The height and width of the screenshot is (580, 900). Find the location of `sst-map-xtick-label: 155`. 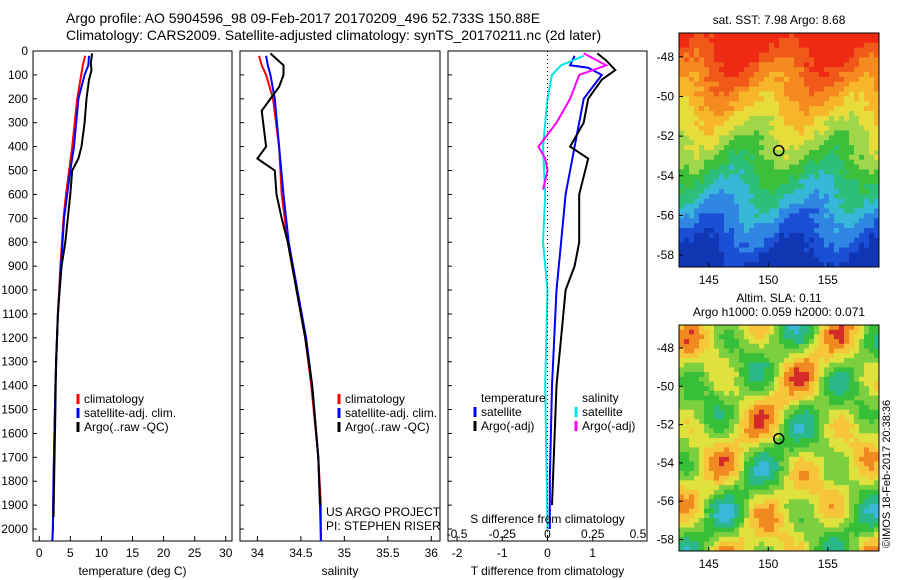

sst-map-xtick-label: 155 is located at coordinates (828, 280).